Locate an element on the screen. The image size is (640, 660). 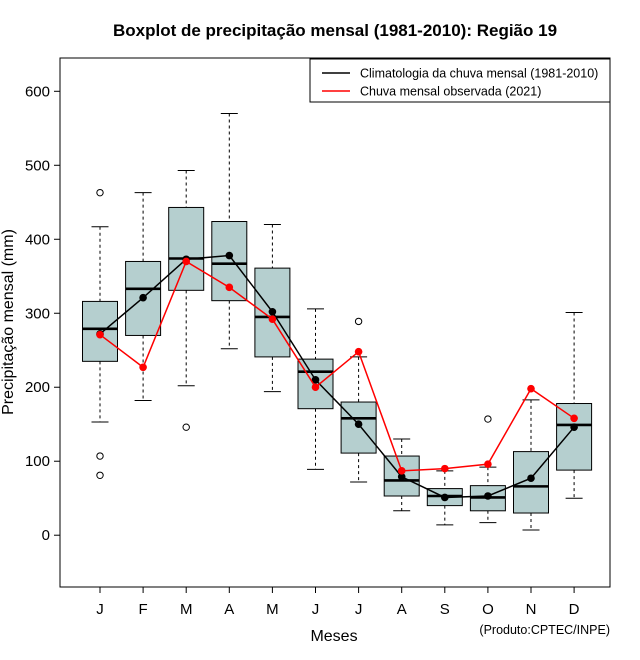
legend-box is located at coordinates (460, 80).